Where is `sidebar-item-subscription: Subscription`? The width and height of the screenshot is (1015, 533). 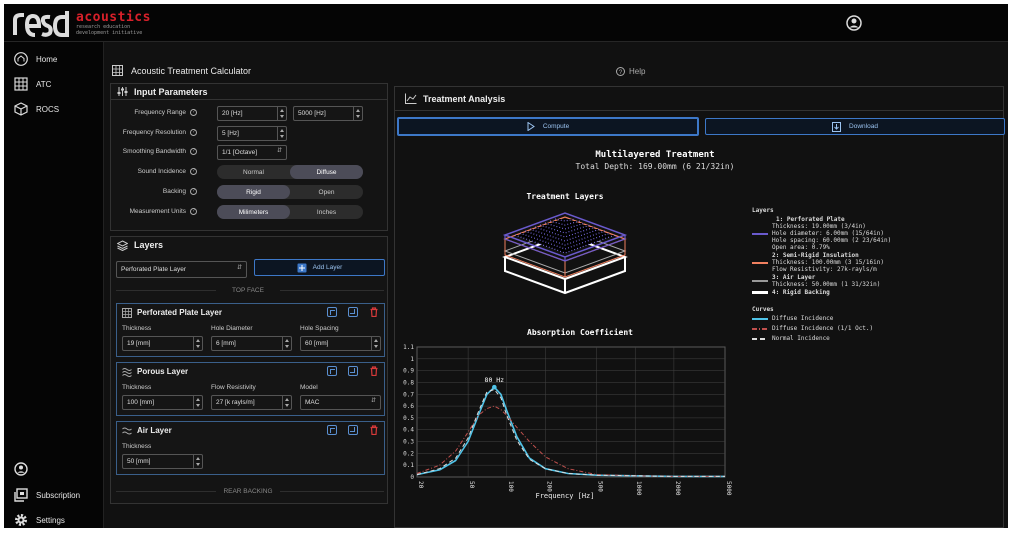 sidebar-item-subscription: Subscription is located at coordinates (47, 495).